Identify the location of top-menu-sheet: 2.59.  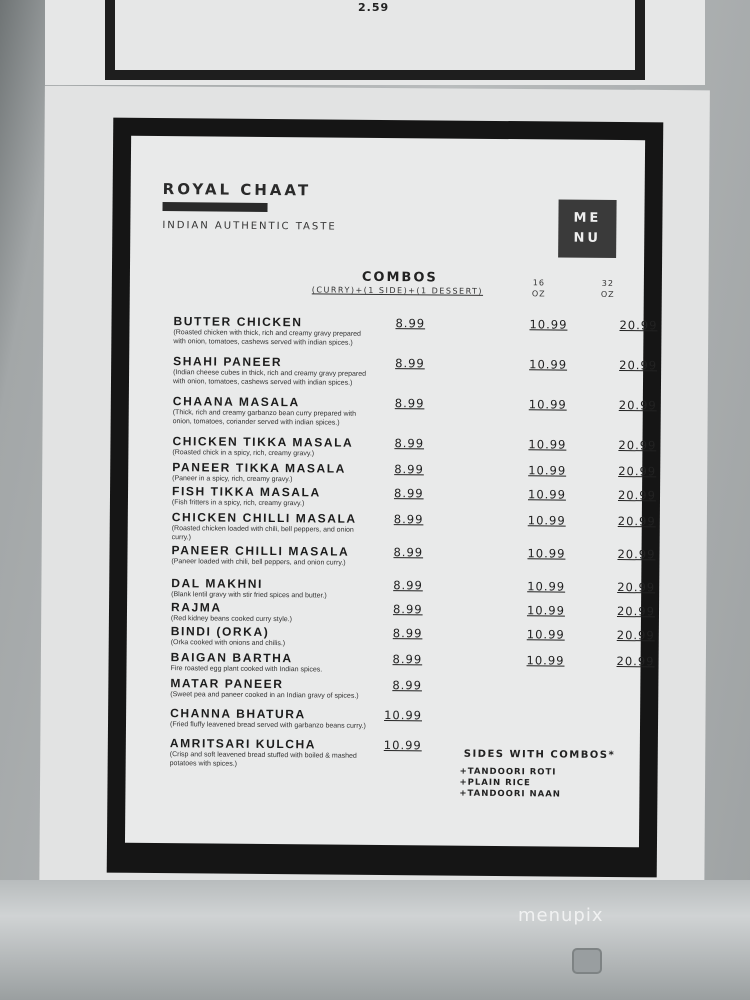
(375, 42).